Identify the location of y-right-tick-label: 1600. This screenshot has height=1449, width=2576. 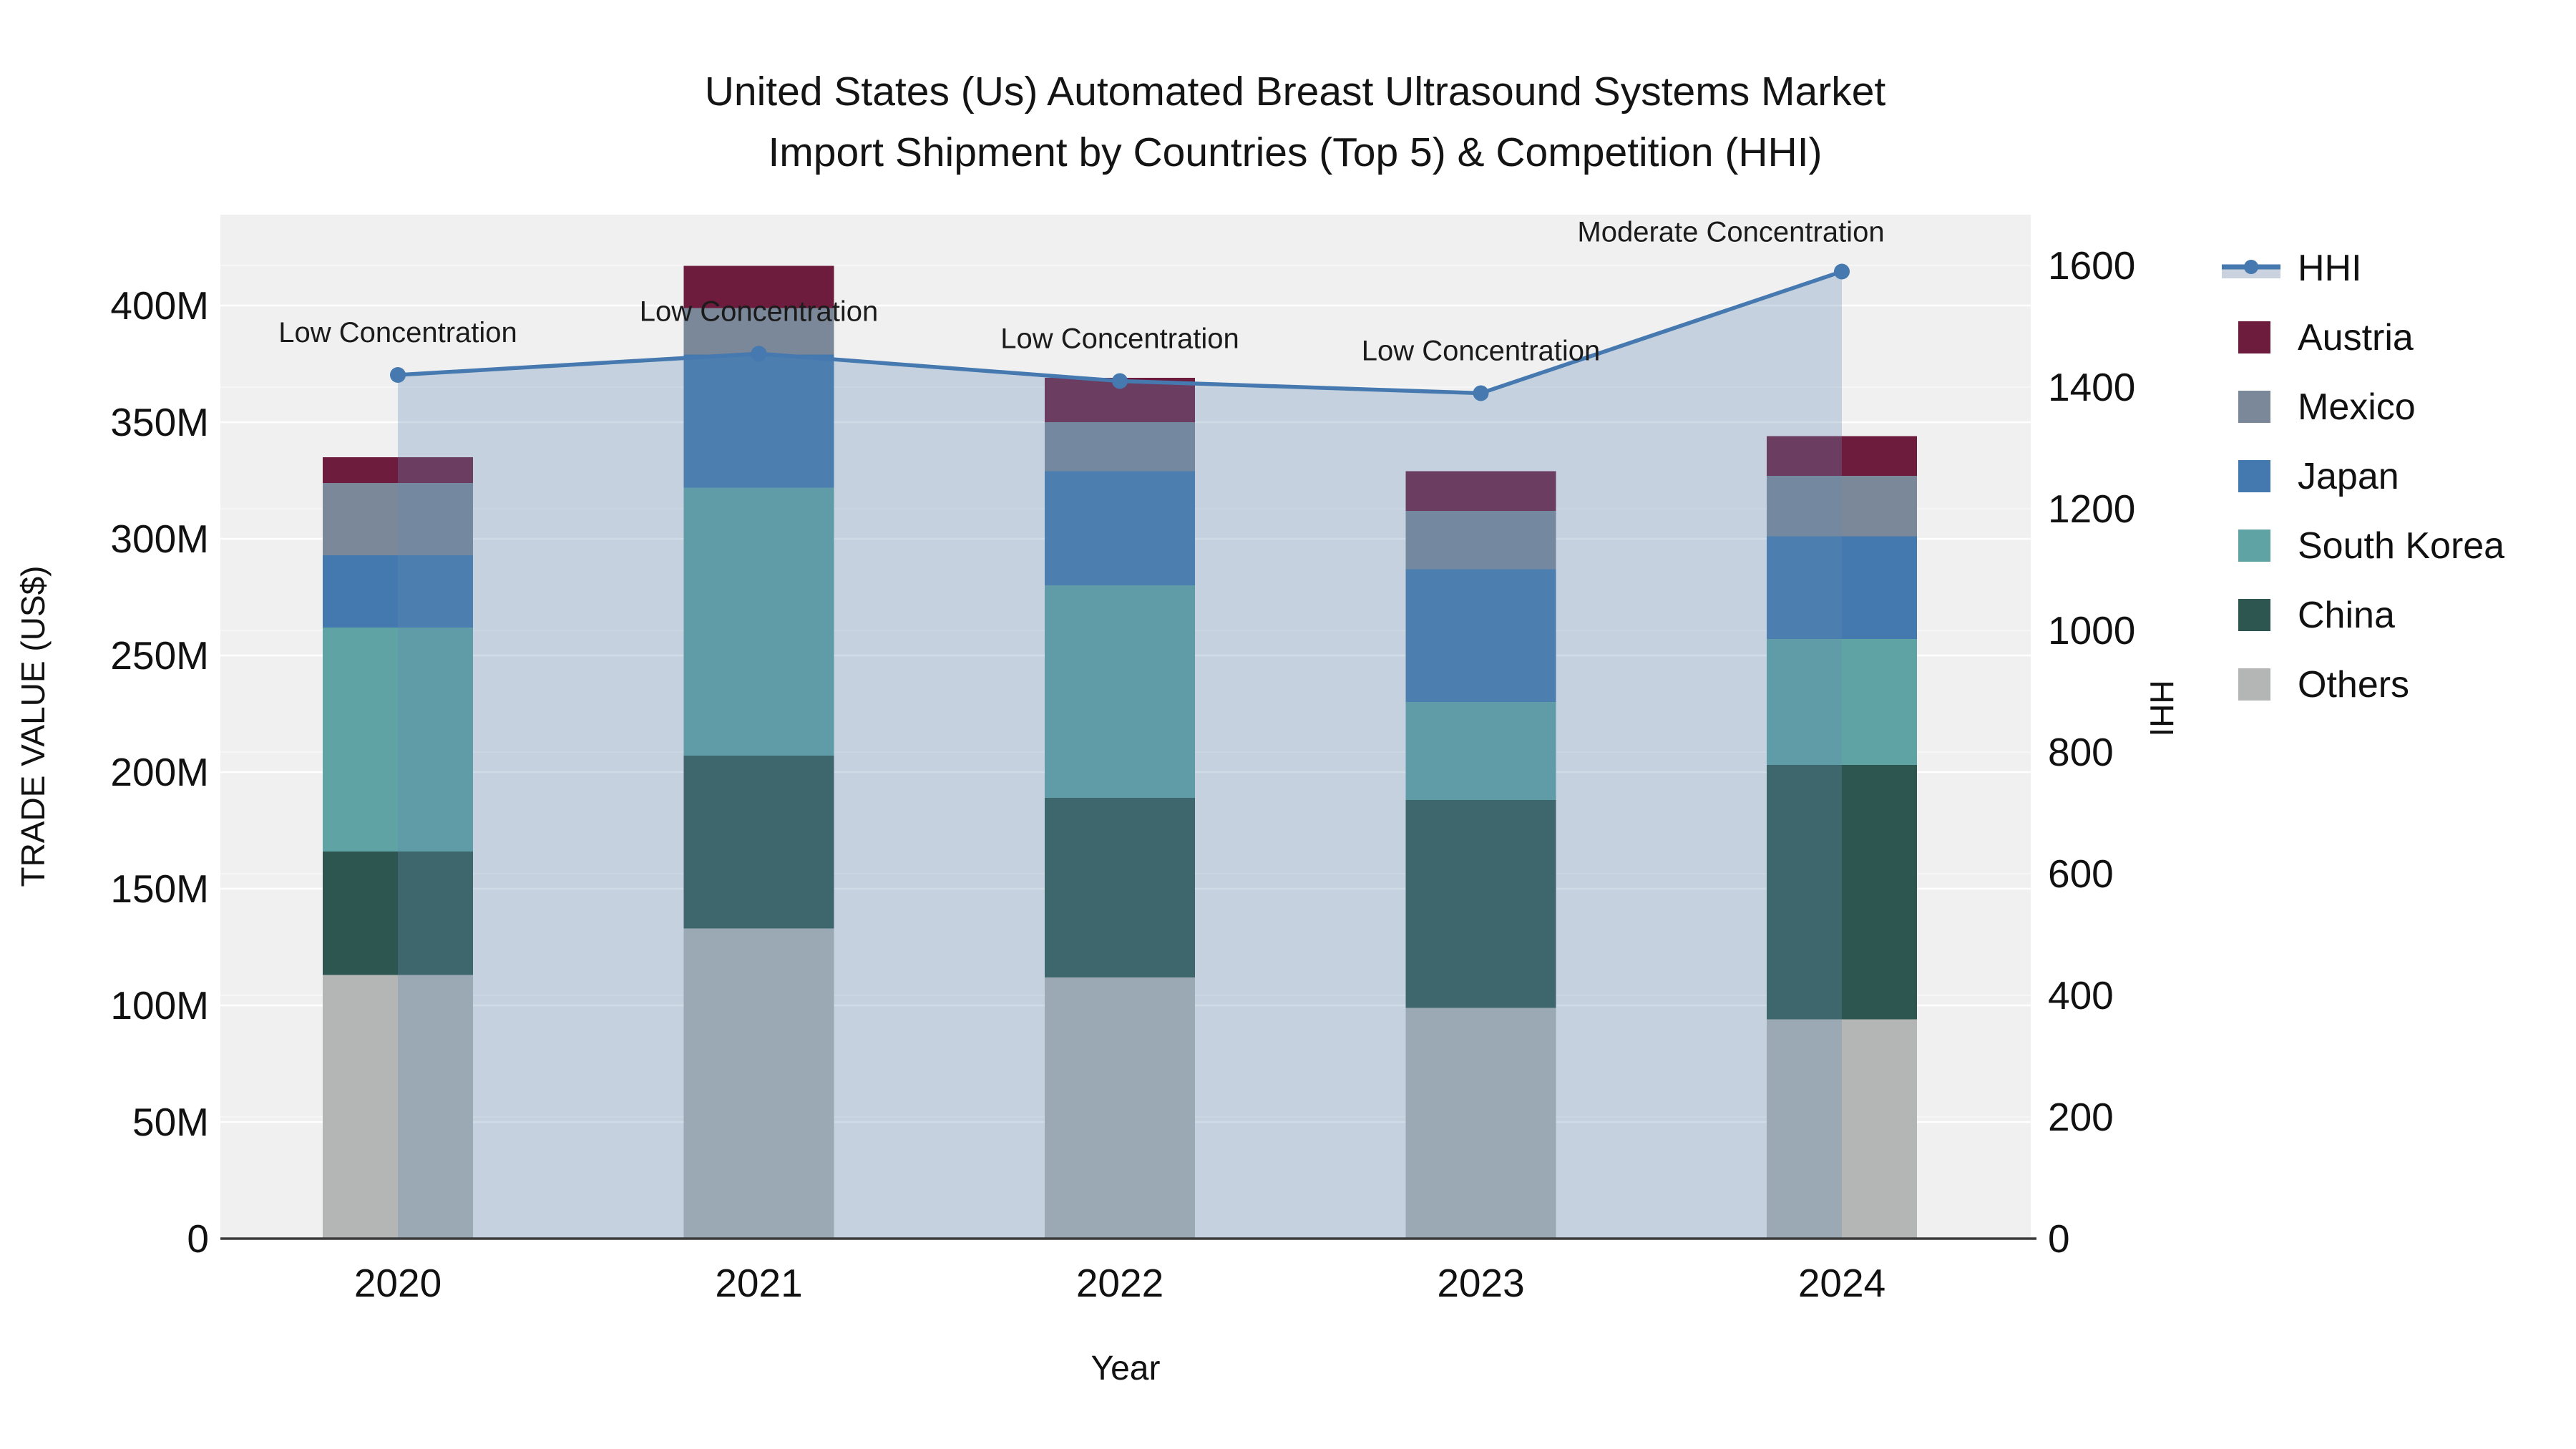
(2091, 265).